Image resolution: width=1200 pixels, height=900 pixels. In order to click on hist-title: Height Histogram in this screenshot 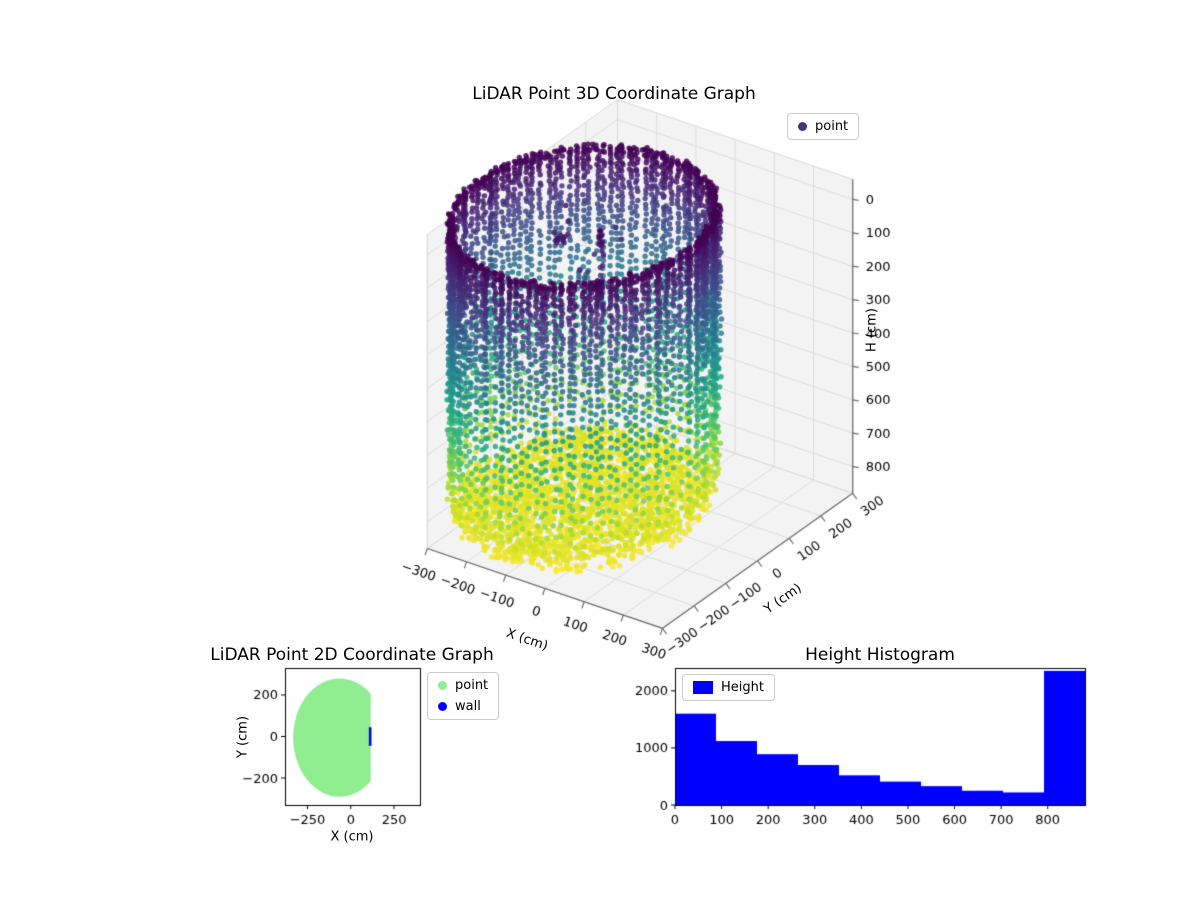, I will do `click(880, 655)`.